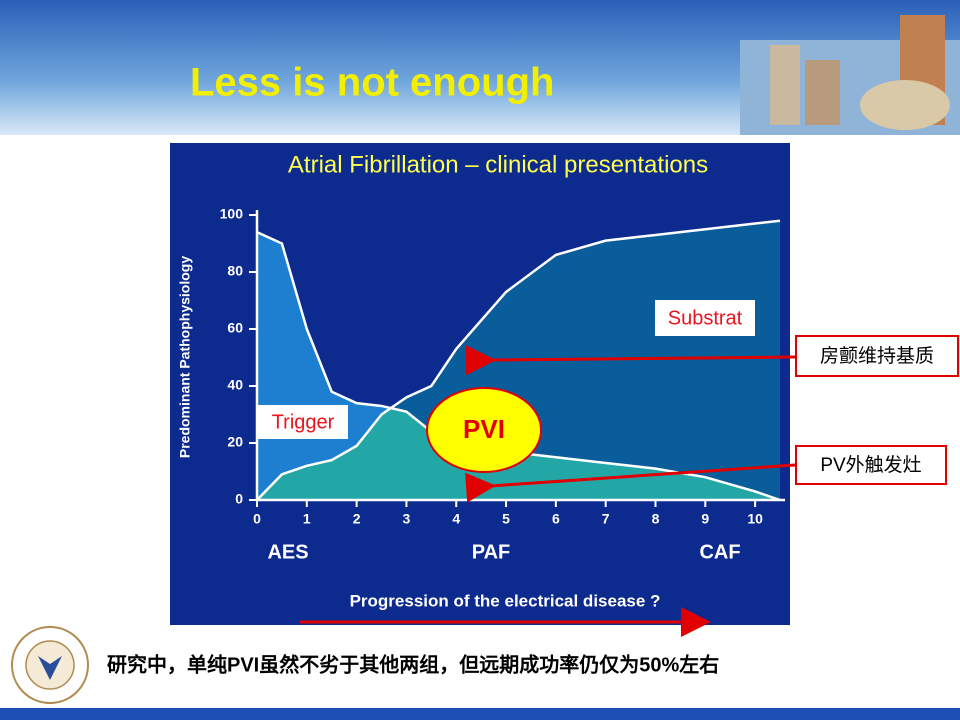  Describe the element at coordinates (506, 519) in the screenshot. I see `x-tick-label: 5` at that location.